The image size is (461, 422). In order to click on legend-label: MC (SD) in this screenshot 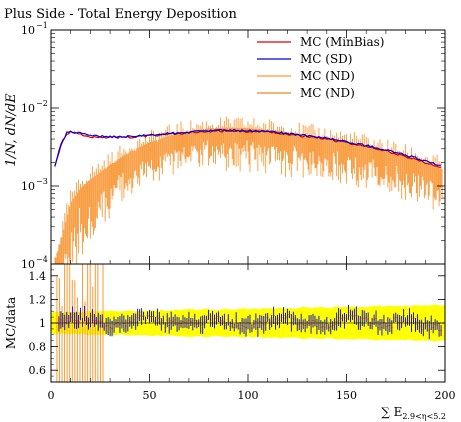, I will do `click(326, 59)`.